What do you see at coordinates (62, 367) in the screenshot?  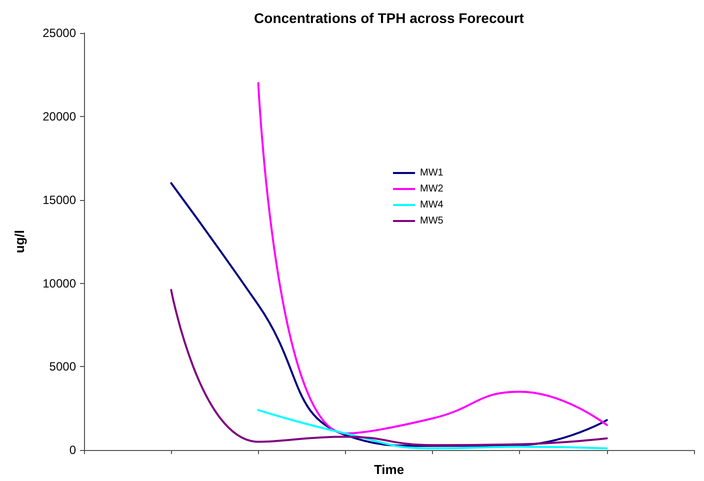 I see `y-tick-label: 5000` at bounding box center [62, 367].